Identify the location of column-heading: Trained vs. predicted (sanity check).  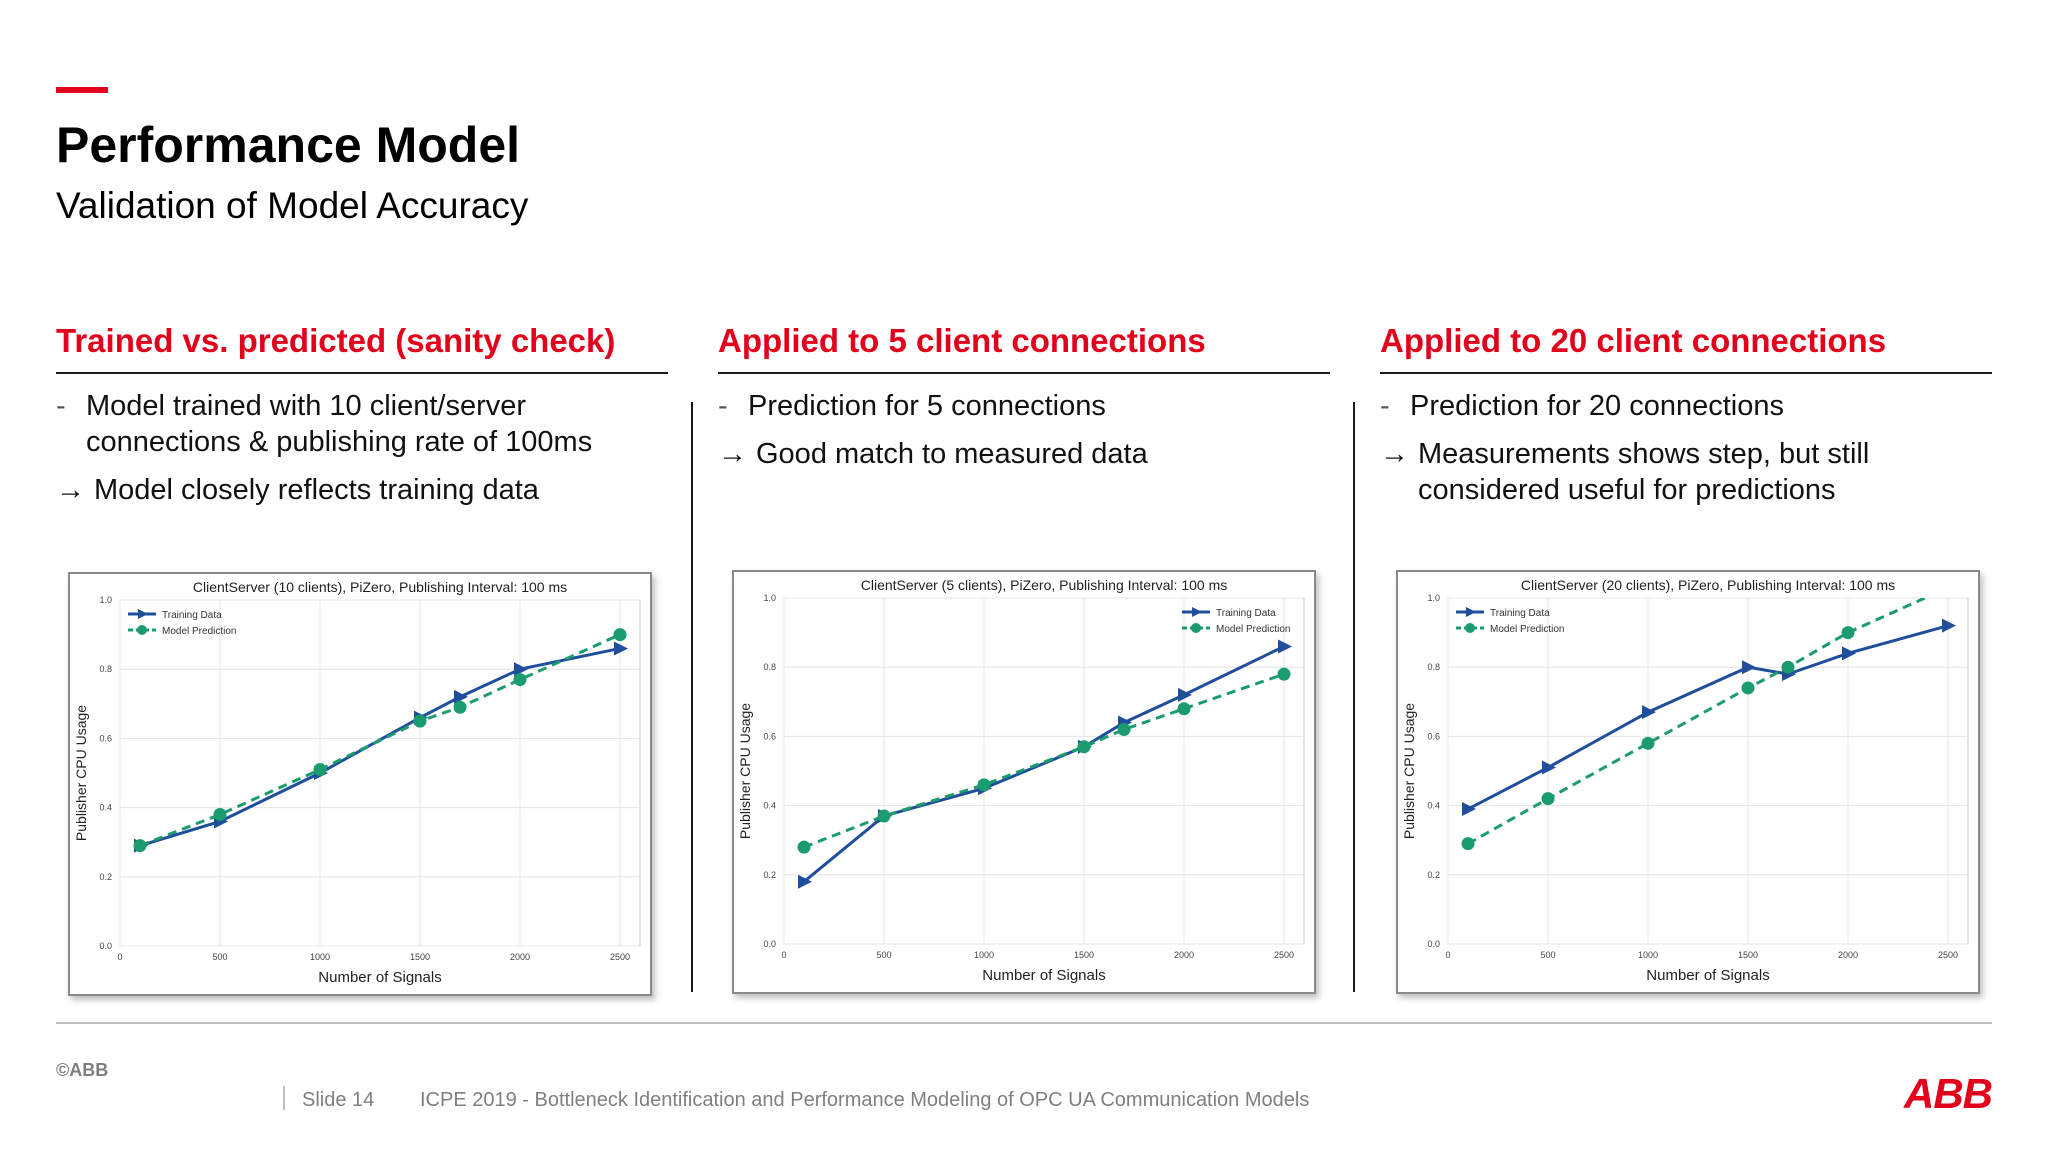
(362, 348).